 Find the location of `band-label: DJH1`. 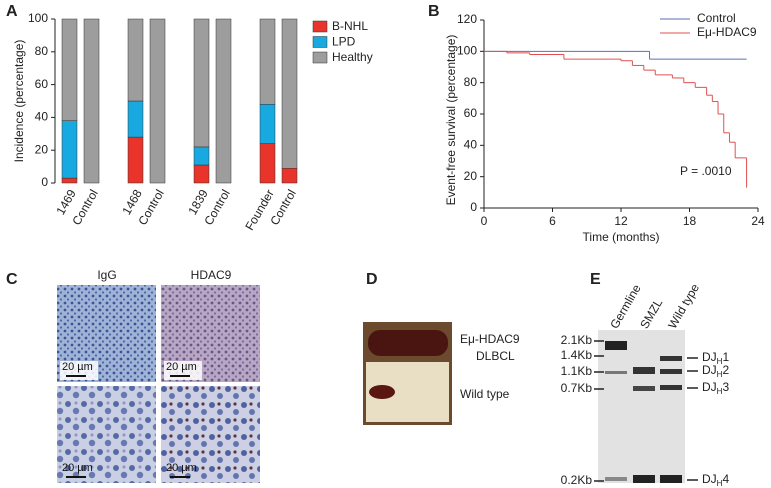

band-label: DJH1 is located at coordinates (715, 358).